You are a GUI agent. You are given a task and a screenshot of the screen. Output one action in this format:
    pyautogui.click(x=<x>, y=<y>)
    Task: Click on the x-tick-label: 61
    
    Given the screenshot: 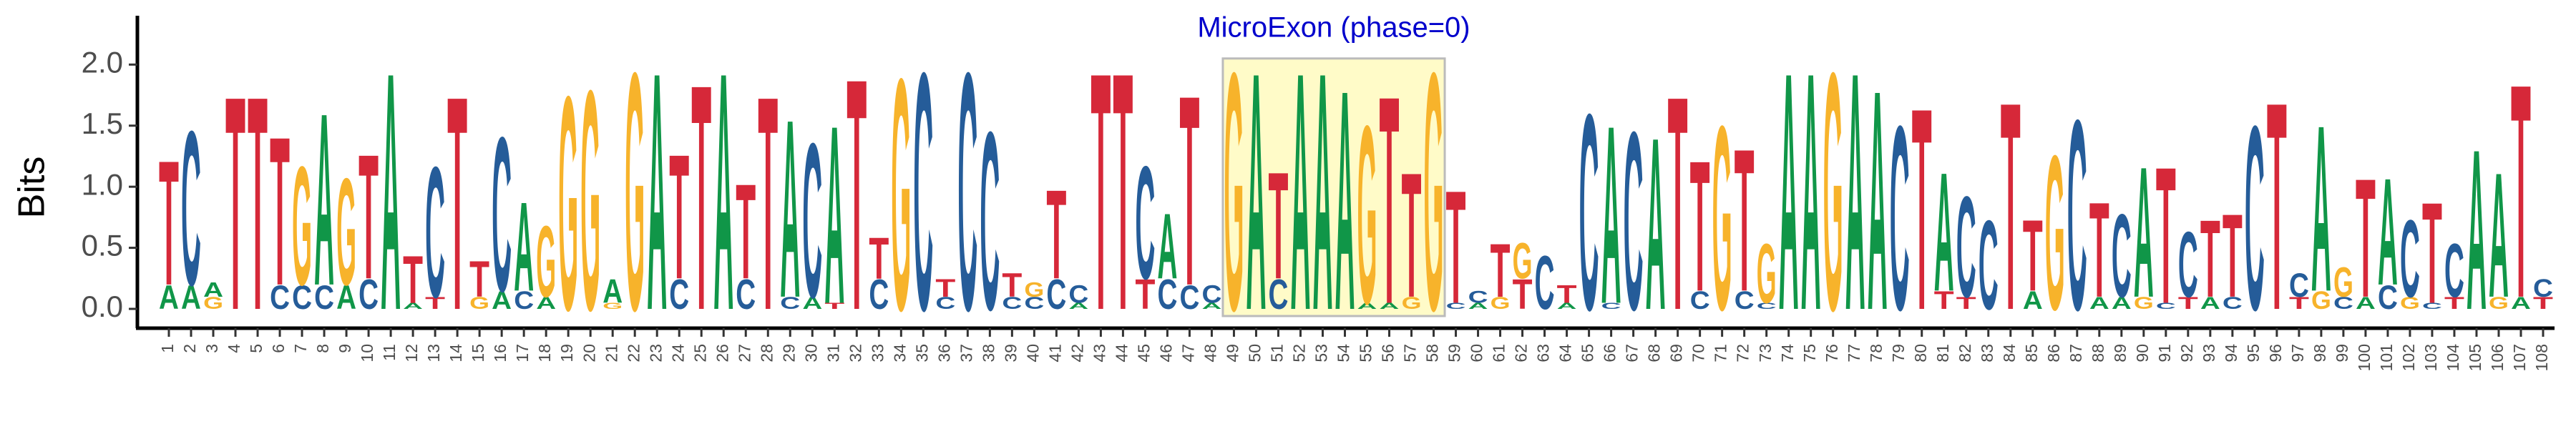 What is the action you would take?
    pyautogui.click(x=1499, y=353)
    